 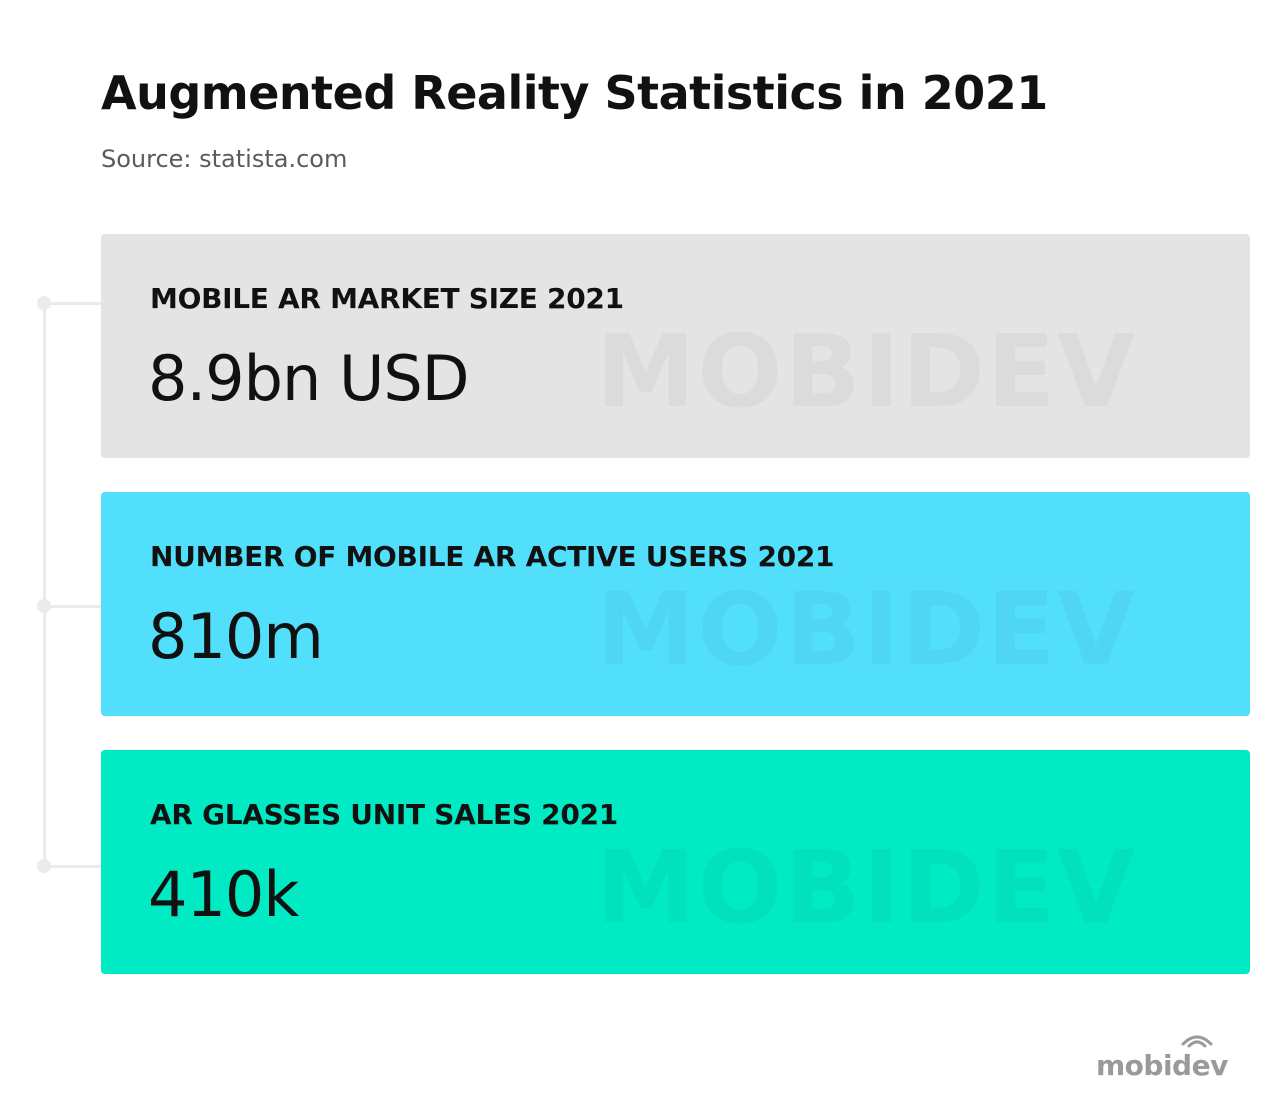 I want to click on source-text: Source: statista.com, so click(x=224, y=159).